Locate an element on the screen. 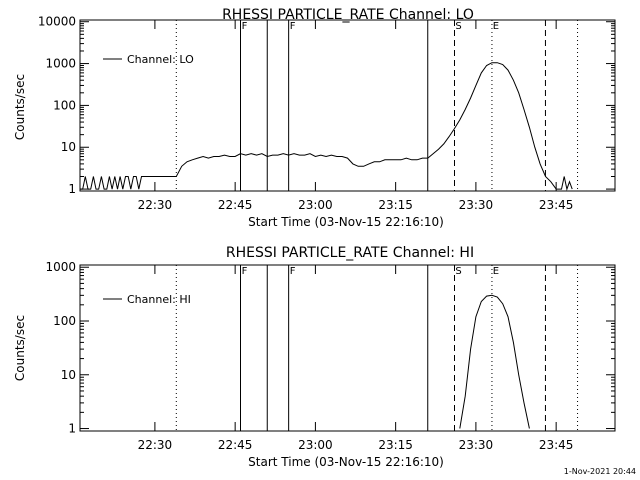  series-line-hi is located at coordinates (494, 361).